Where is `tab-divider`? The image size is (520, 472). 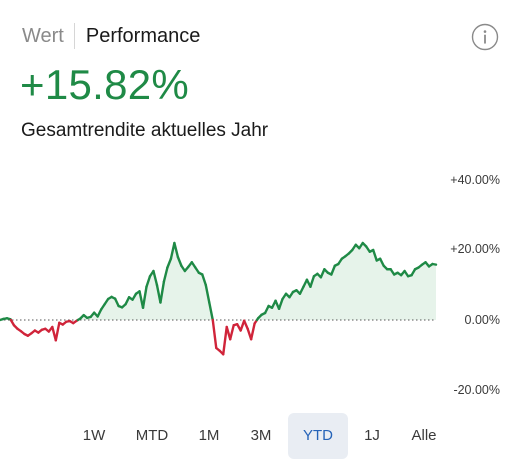
tab-divider is located at coordinates (74, 36).